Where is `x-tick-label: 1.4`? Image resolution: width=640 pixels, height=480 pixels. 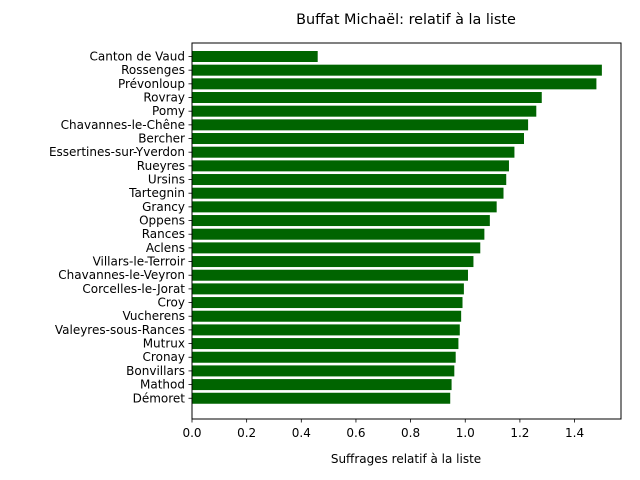 x-tick-label: 1.4 is located at coordinates (574, 433).